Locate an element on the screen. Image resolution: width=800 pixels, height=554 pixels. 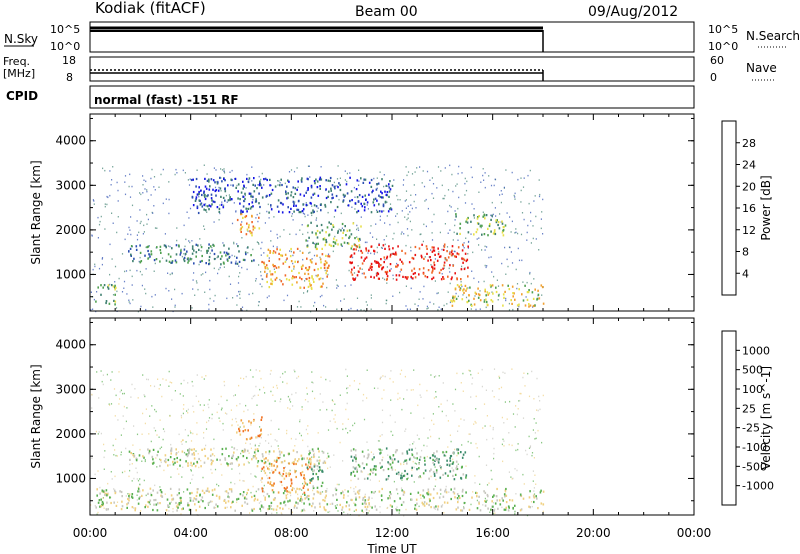
y-tick-label: 2000 is located at coordinates (70, 434).